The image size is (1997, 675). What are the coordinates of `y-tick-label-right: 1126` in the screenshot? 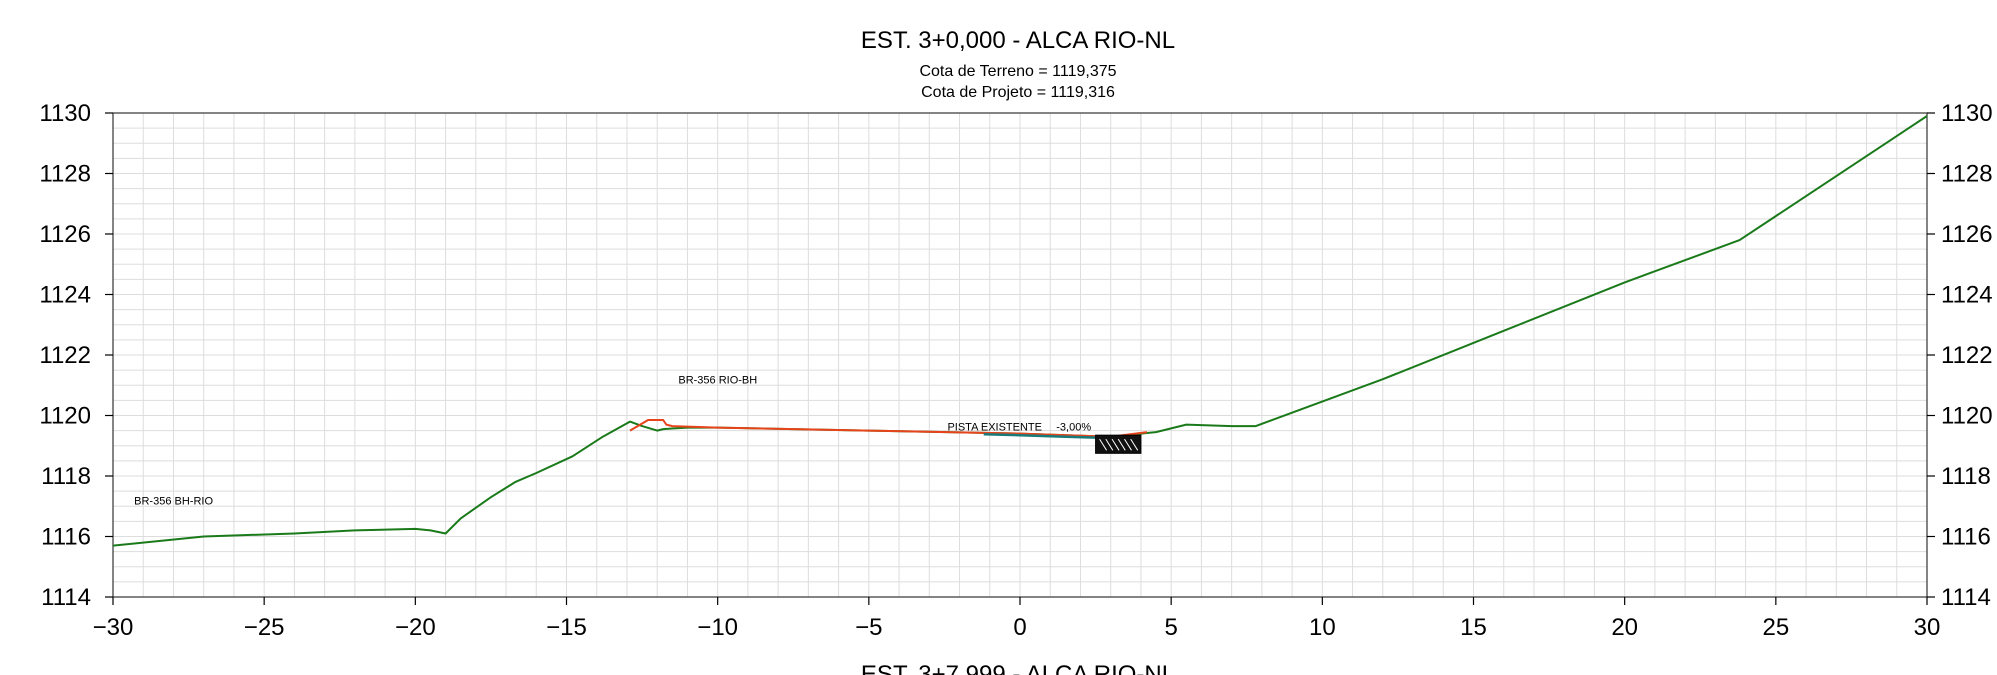 It's located at (1967, 234).